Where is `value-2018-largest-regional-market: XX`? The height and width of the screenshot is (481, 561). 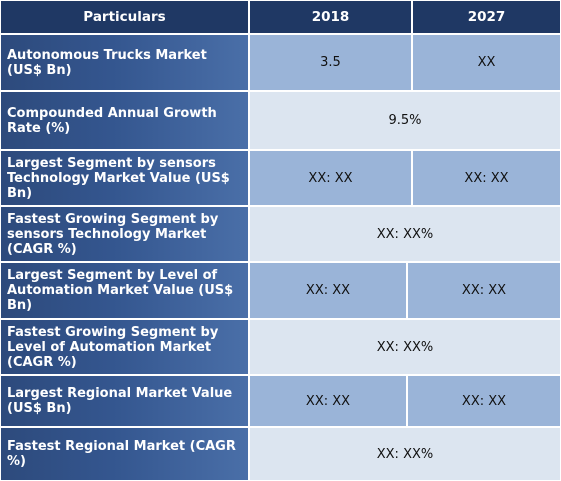 value-2018-largest-regional-market: XX is located at coordinates (328, 401).